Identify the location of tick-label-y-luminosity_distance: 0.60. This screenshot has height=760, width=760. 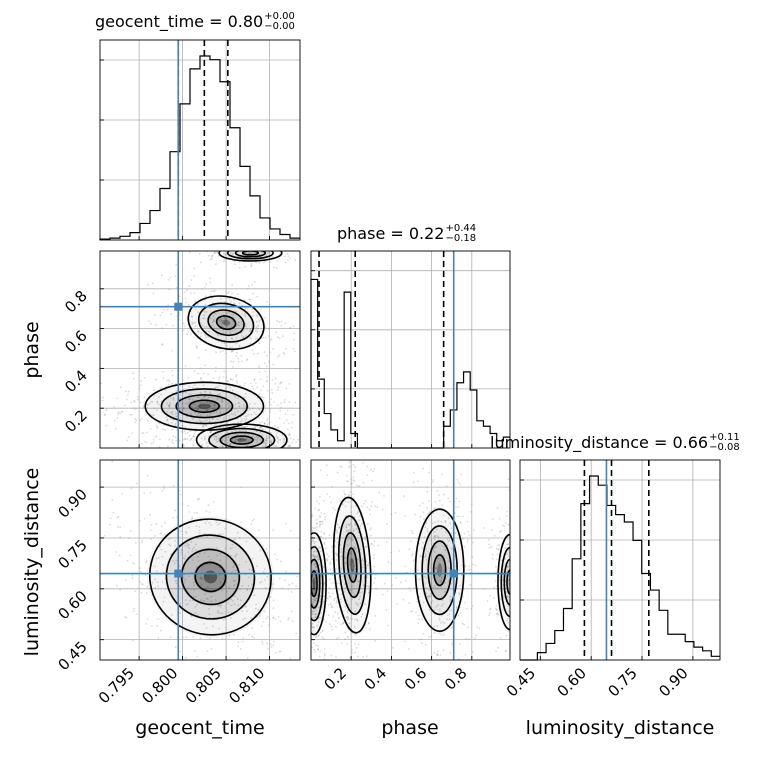
(72, 605).